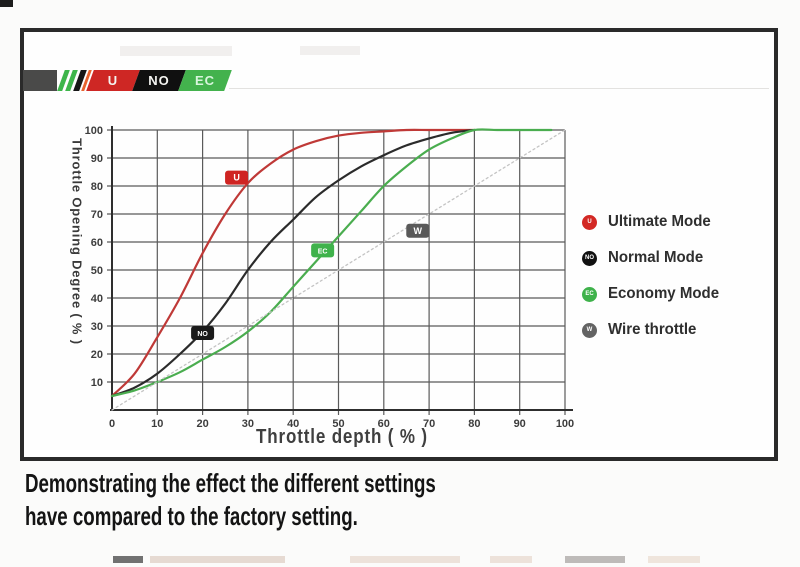  Describe the element at coordinates (97, 215) in the screenshot. I see `y-tick-label: 70` at that location.